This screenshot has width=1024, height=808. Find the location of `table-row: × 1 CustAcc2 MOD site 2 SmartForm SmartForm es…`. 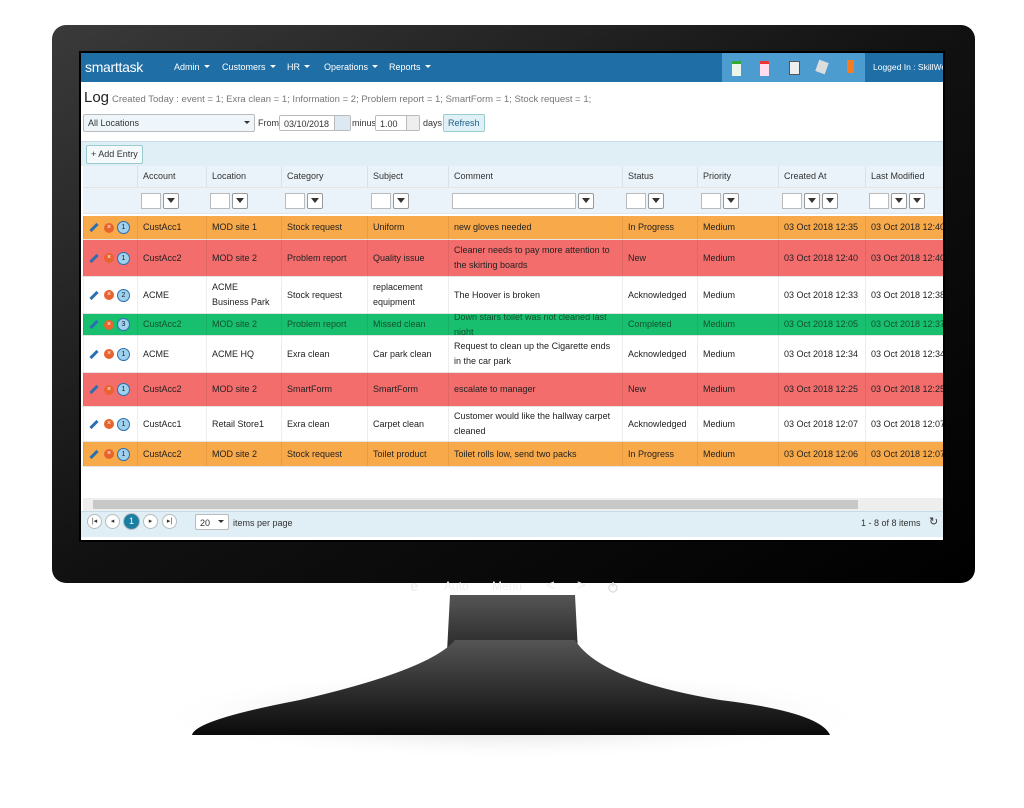

table-row: × 1 CustAcc2 MOD site 2 SmartForm SmartForm es… is located at coordinates (513, 390).